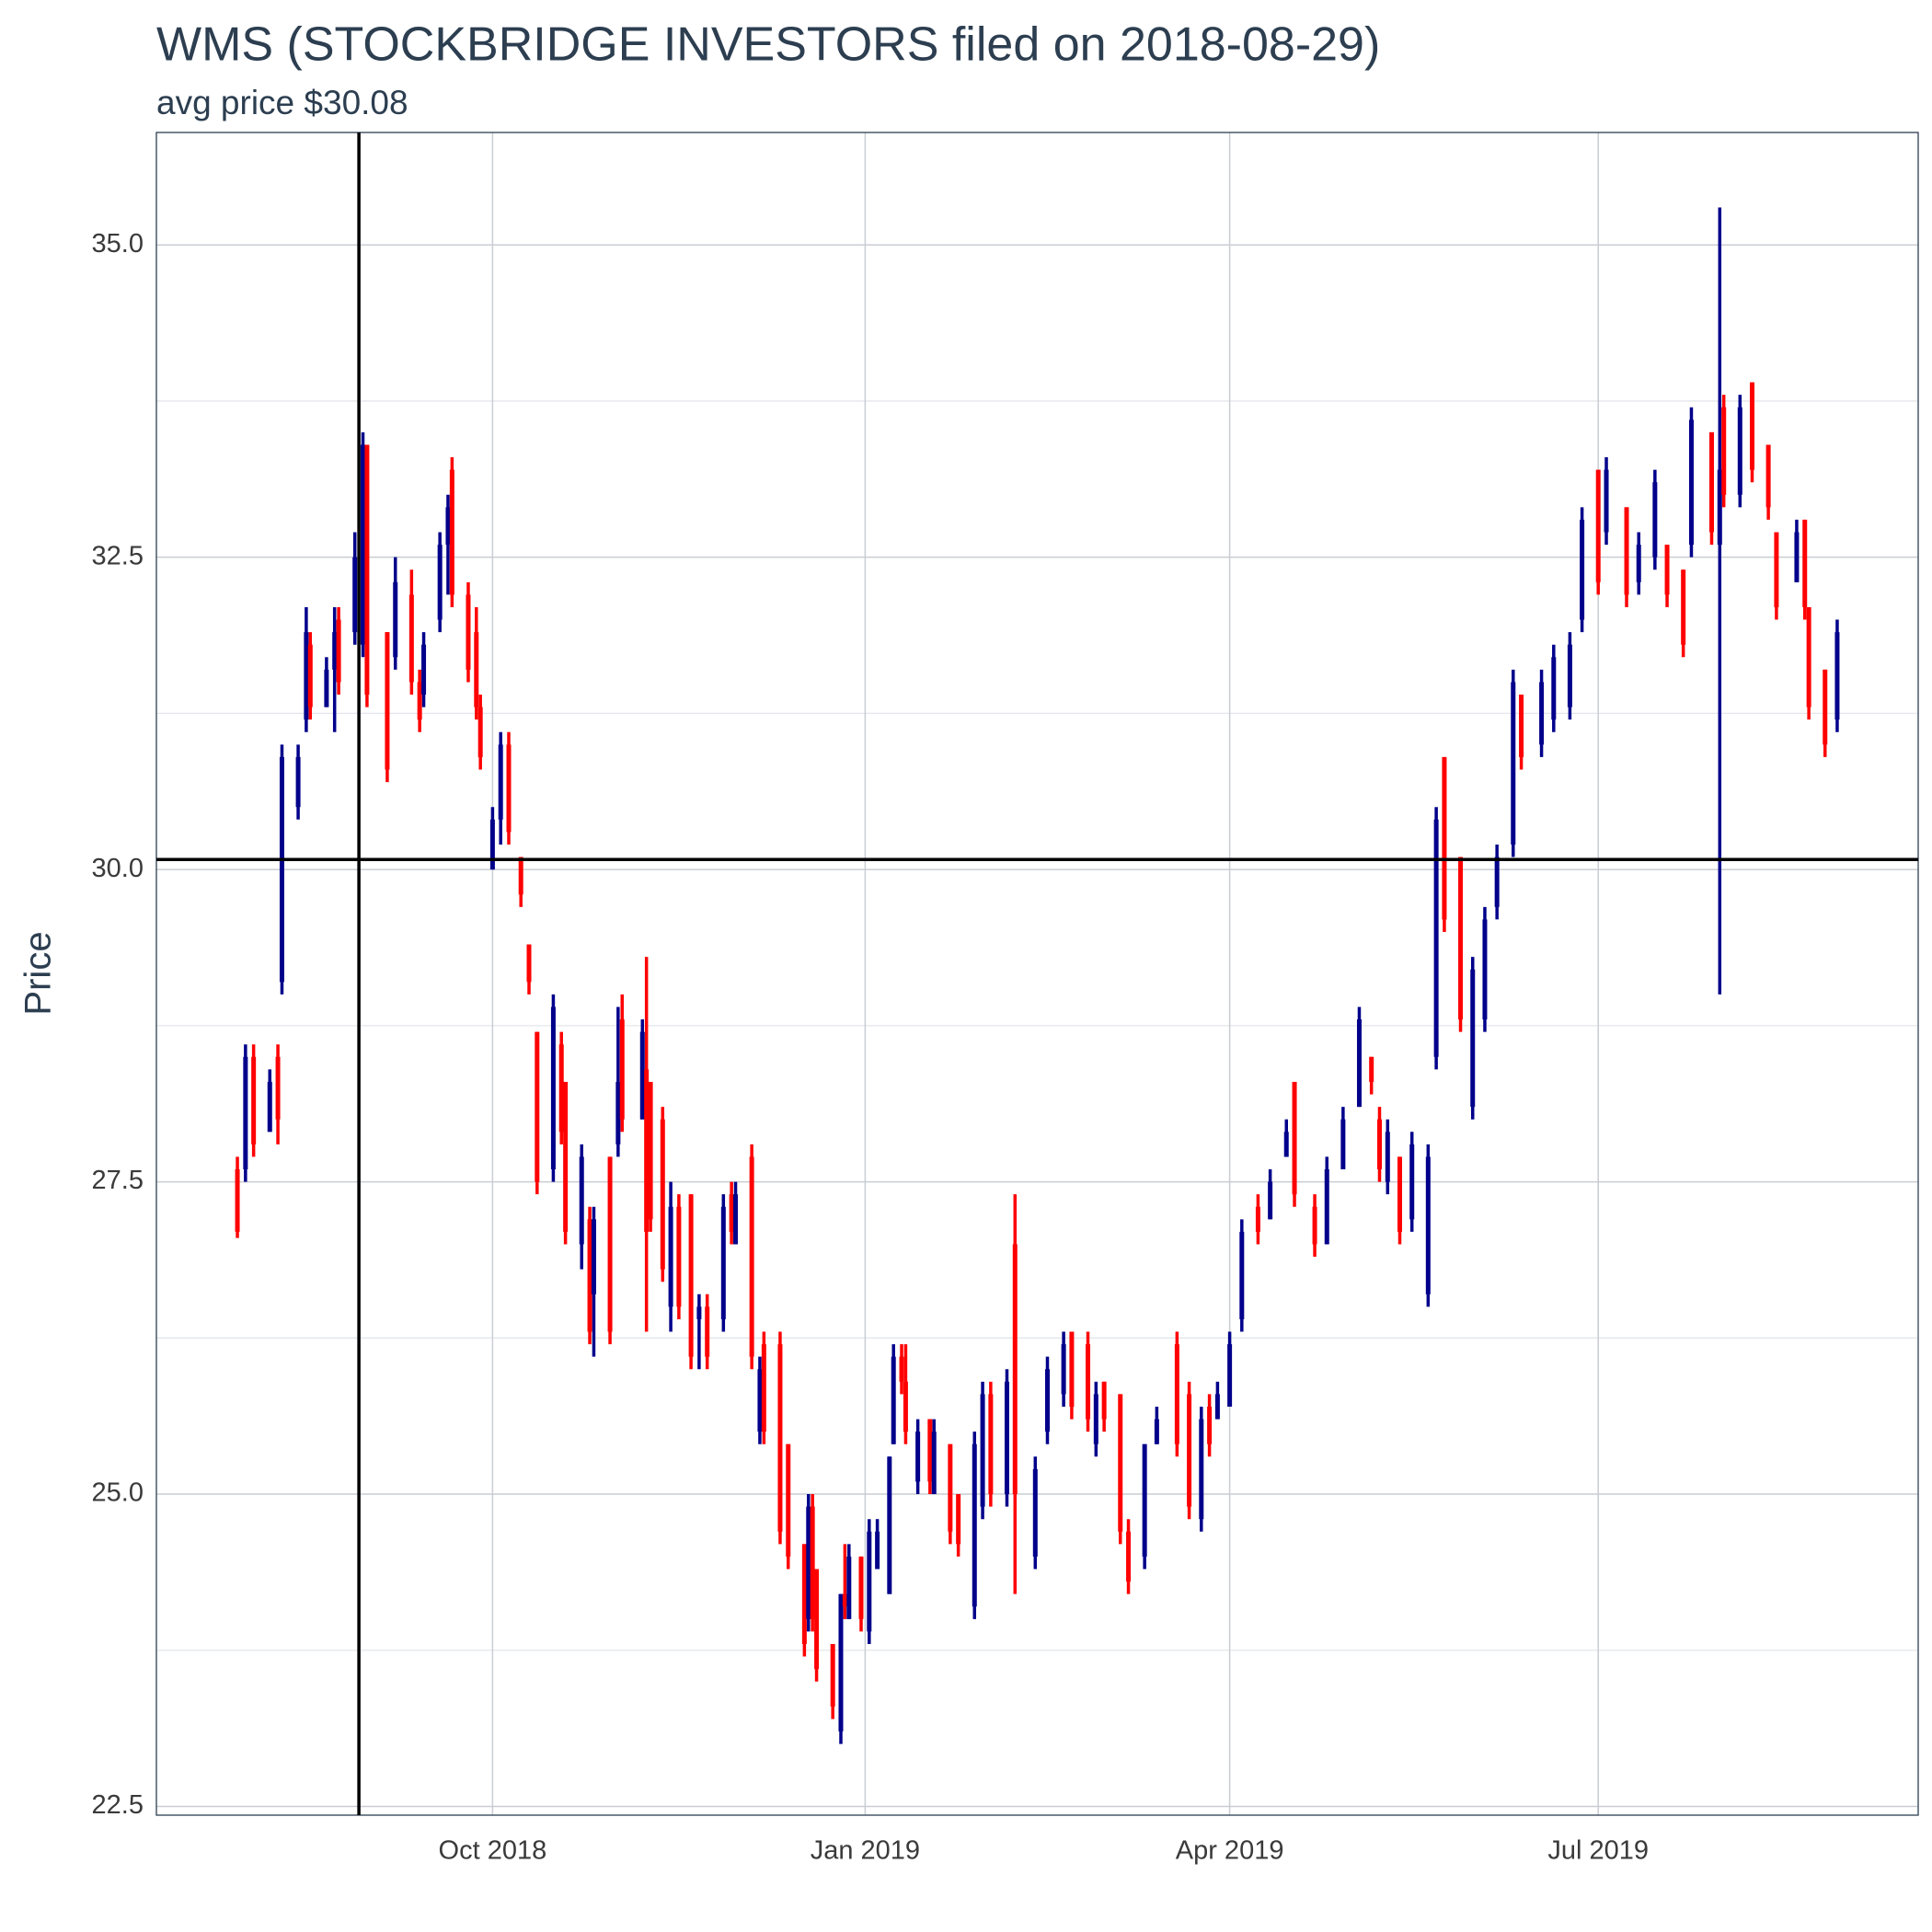  I want to click on y-axis-label: Price, so click(38, 973).